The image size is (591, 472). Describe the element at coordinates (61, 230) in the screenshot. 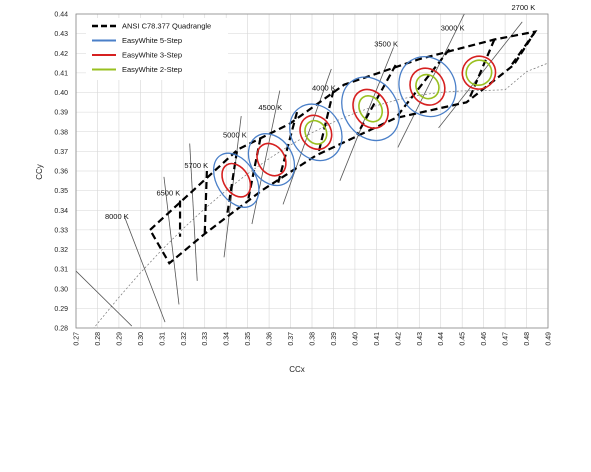

I see `y-tick-label: 0.33` at that location.